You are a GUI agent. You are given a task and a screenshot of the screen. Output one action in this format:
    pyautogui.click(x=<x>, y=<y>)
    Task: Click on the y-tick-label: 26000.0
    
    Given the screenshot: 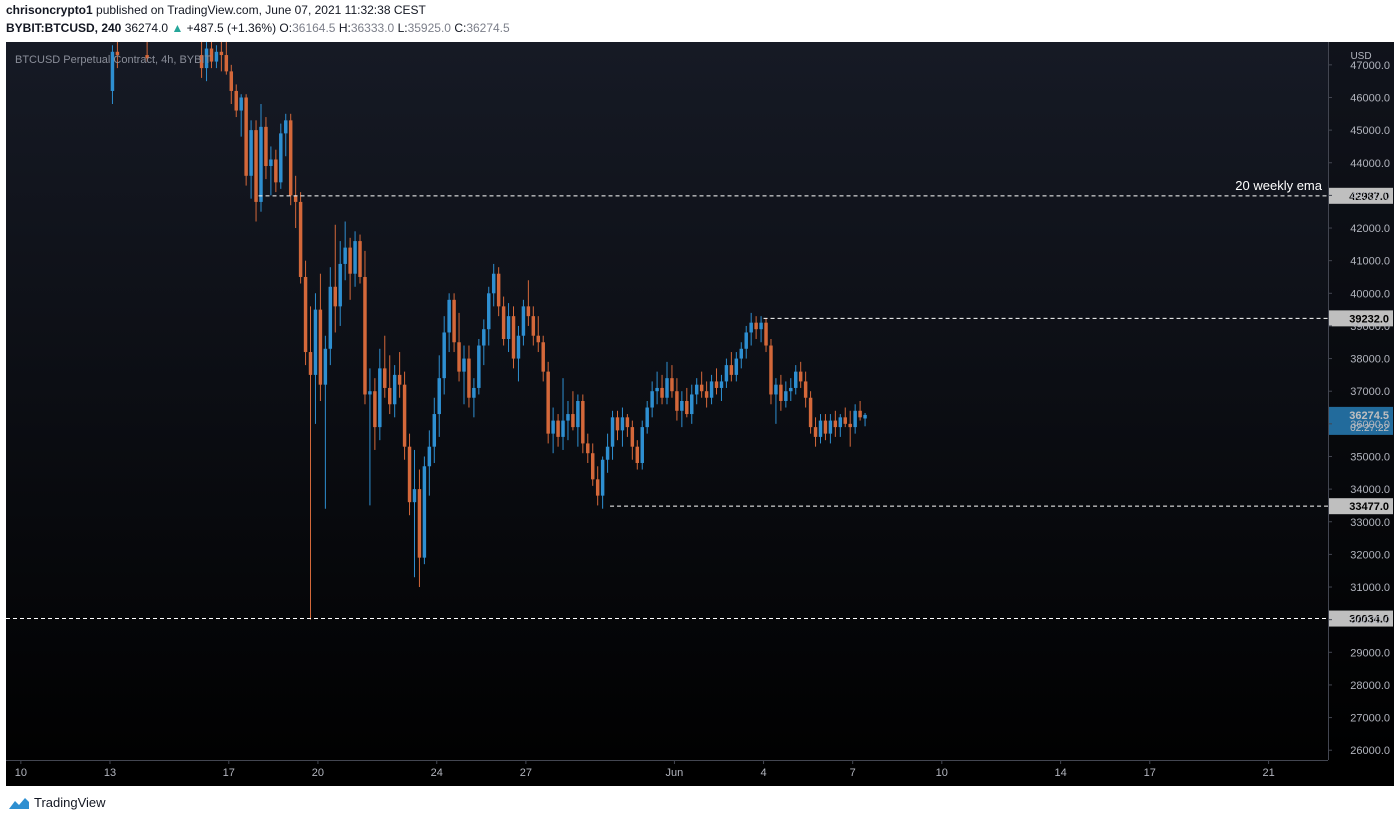 What is the action you would take?
    pyautogui.click(x=1370, y=751)
    